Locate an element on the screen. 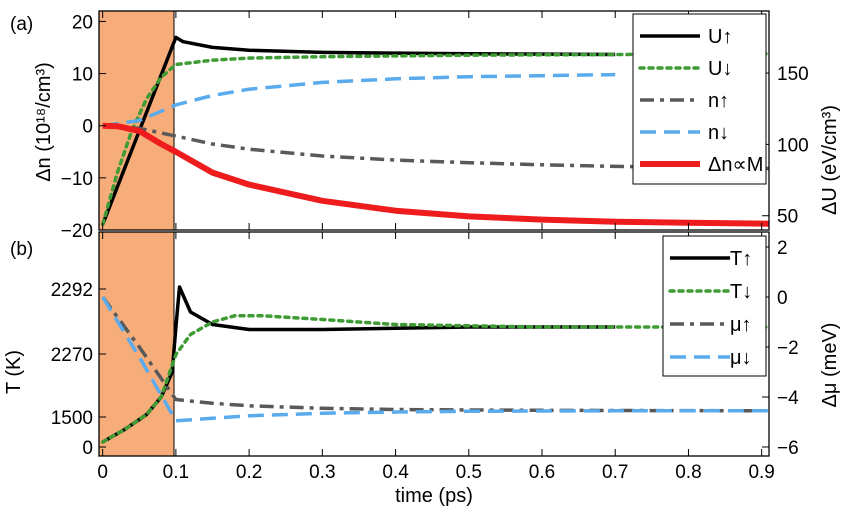  panel-label-b: (b) is located at coordinates (21, 249).